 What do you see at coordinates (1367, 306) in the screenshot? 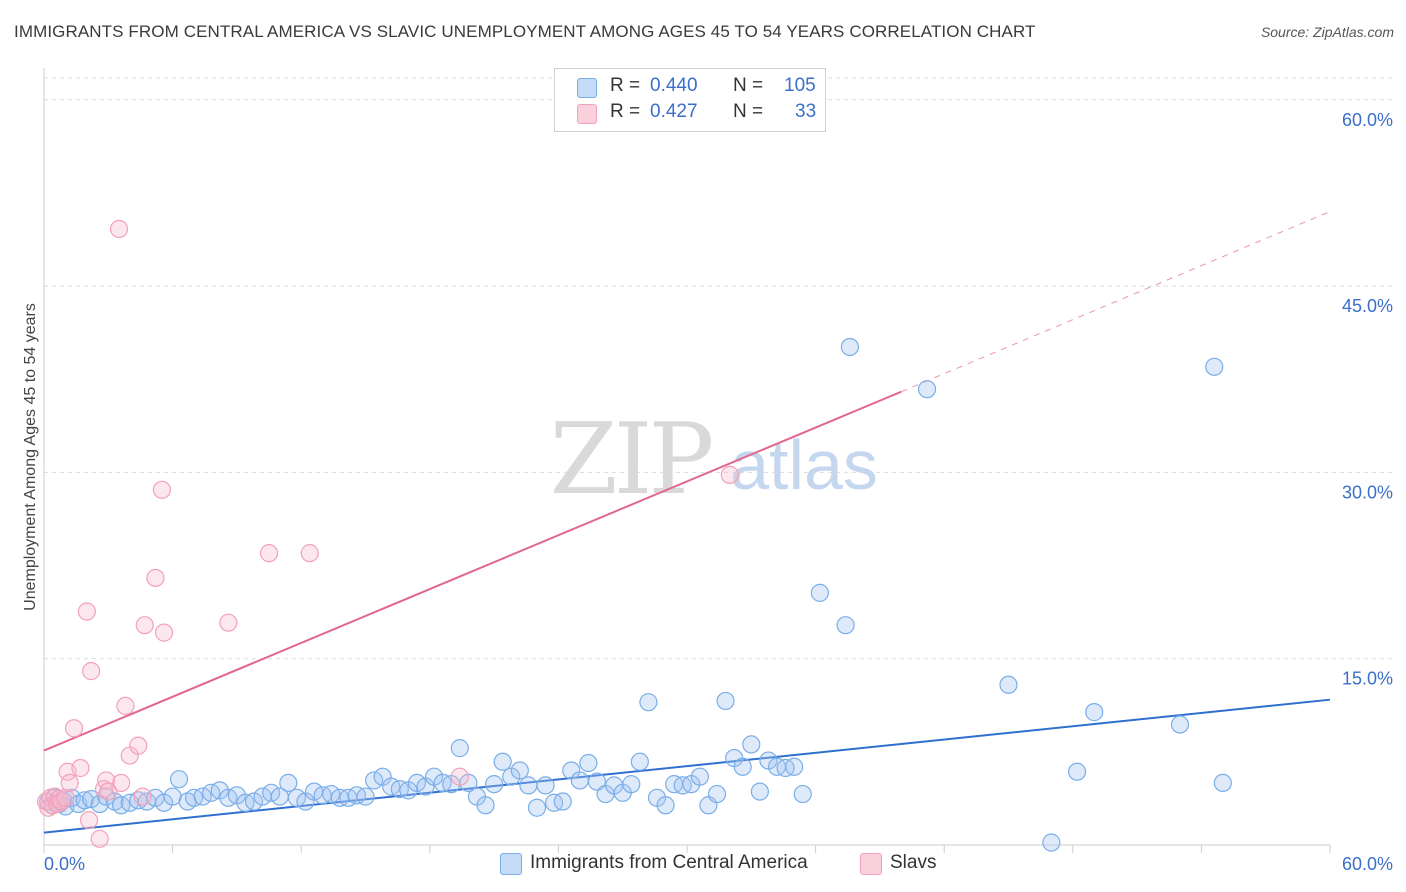
I see `y-tick-label: 45.0%` at bounding box center [1367, 306].